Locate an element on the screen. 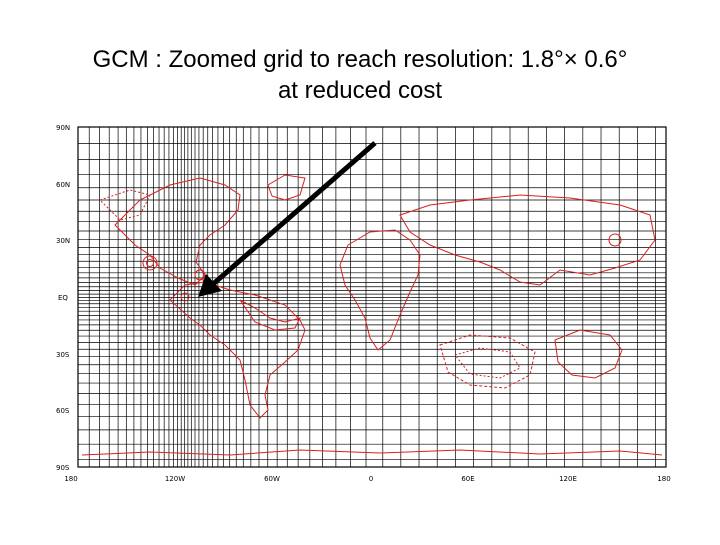 The width and height of the screenshot is (720, 545). lat-label-EQ: EQ is located at coordinates (63, 298).